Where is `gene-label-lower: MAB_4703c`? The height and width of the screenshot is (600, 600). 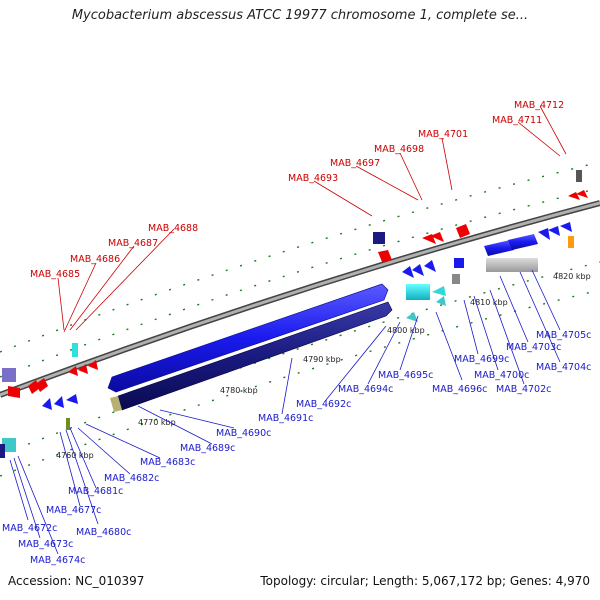 gene-label-lower: MAB_4703c is located at coordinates (533, 347).